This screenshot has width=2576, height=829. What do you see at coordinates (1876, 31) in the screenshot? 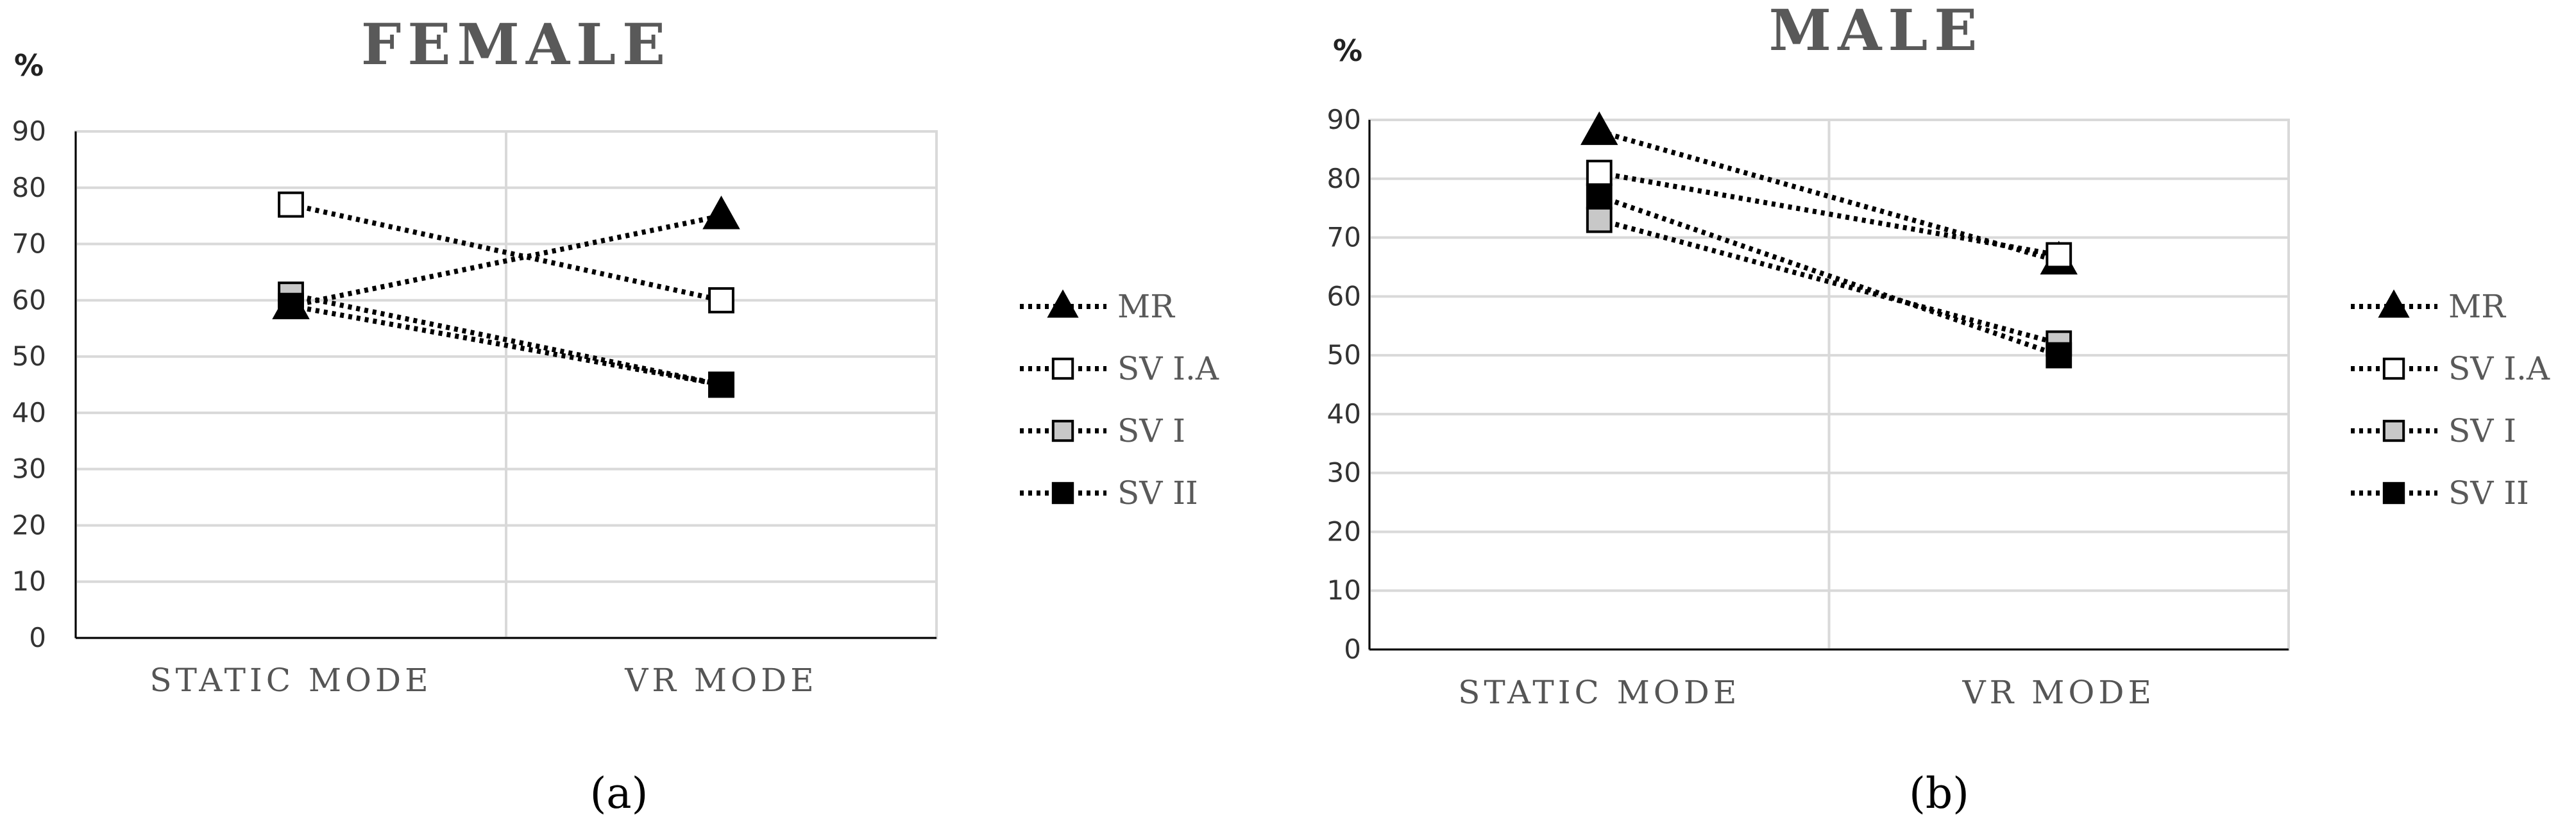
I see `chart-title: MALE` at bounding box center [1876, 31].